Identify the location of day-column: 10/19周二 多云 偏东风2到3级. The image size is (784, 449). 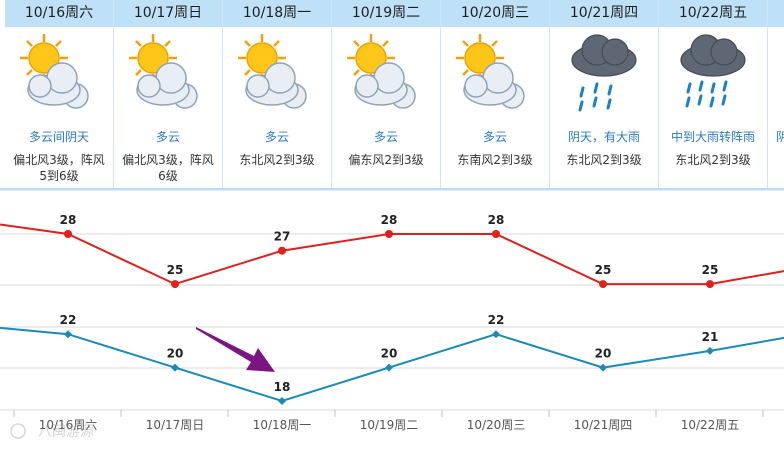
(386, 95).